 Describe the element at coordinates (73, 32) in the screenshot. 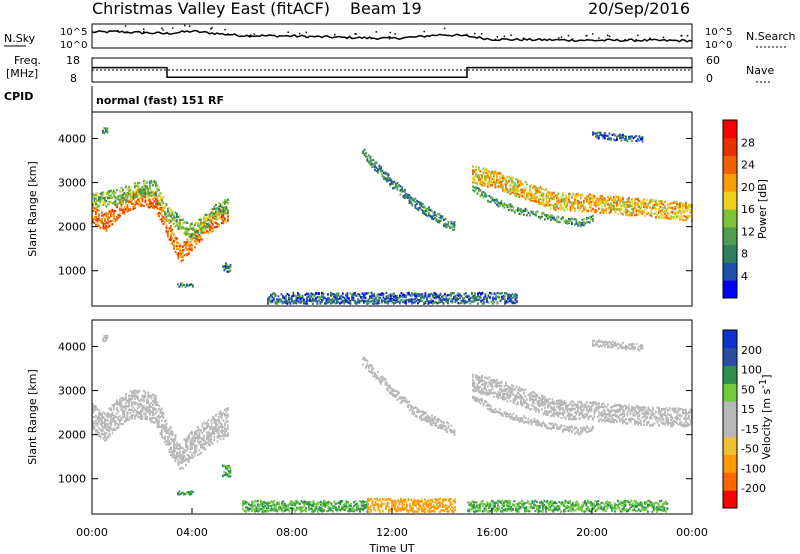

I see `nsky-tick-top: 10^5` at that location.